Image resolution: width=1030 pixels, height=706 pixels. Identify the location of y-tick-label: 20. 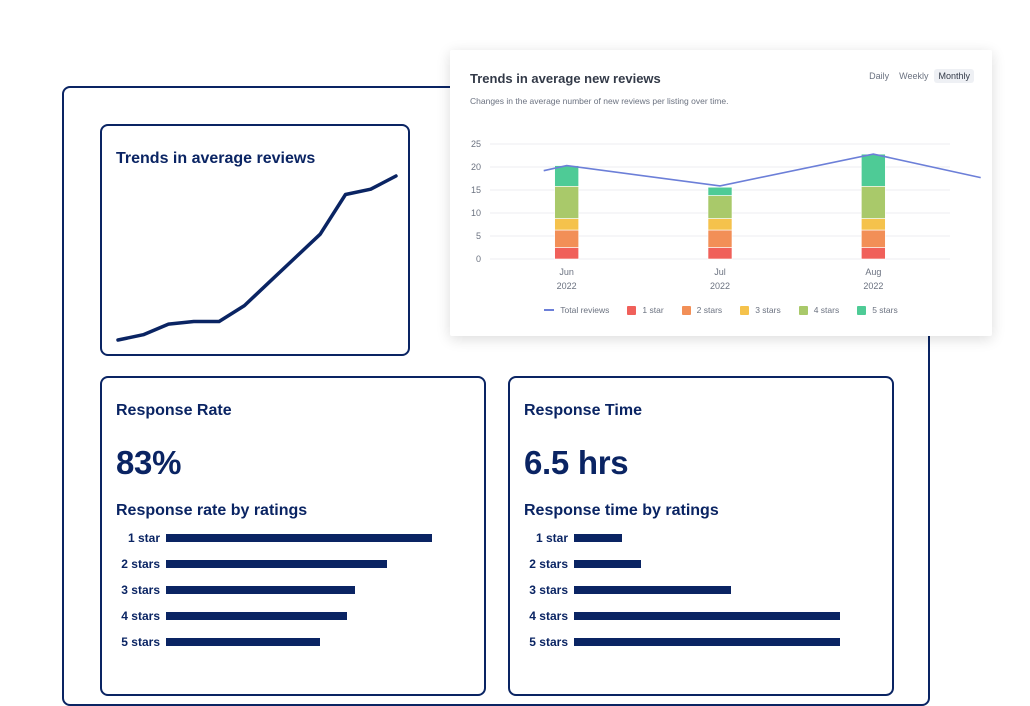
(476, 167).